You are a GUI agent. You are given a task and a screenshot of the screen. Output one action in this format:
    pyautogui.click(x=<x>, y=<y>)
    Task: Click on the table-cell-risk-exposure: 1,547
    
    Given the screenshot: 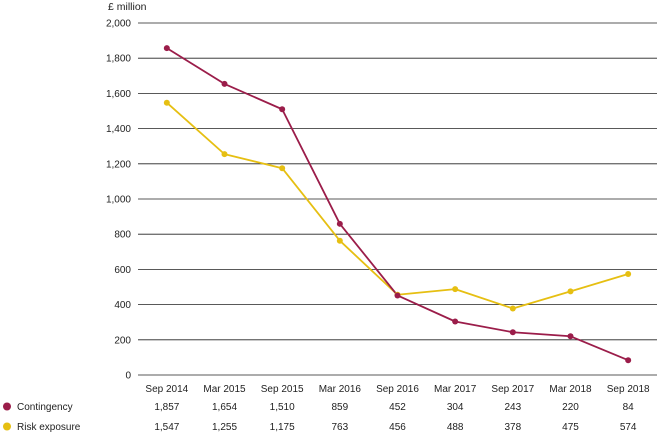 What is the action you would take?
    pyautogui.click(x=166, y=427)
    